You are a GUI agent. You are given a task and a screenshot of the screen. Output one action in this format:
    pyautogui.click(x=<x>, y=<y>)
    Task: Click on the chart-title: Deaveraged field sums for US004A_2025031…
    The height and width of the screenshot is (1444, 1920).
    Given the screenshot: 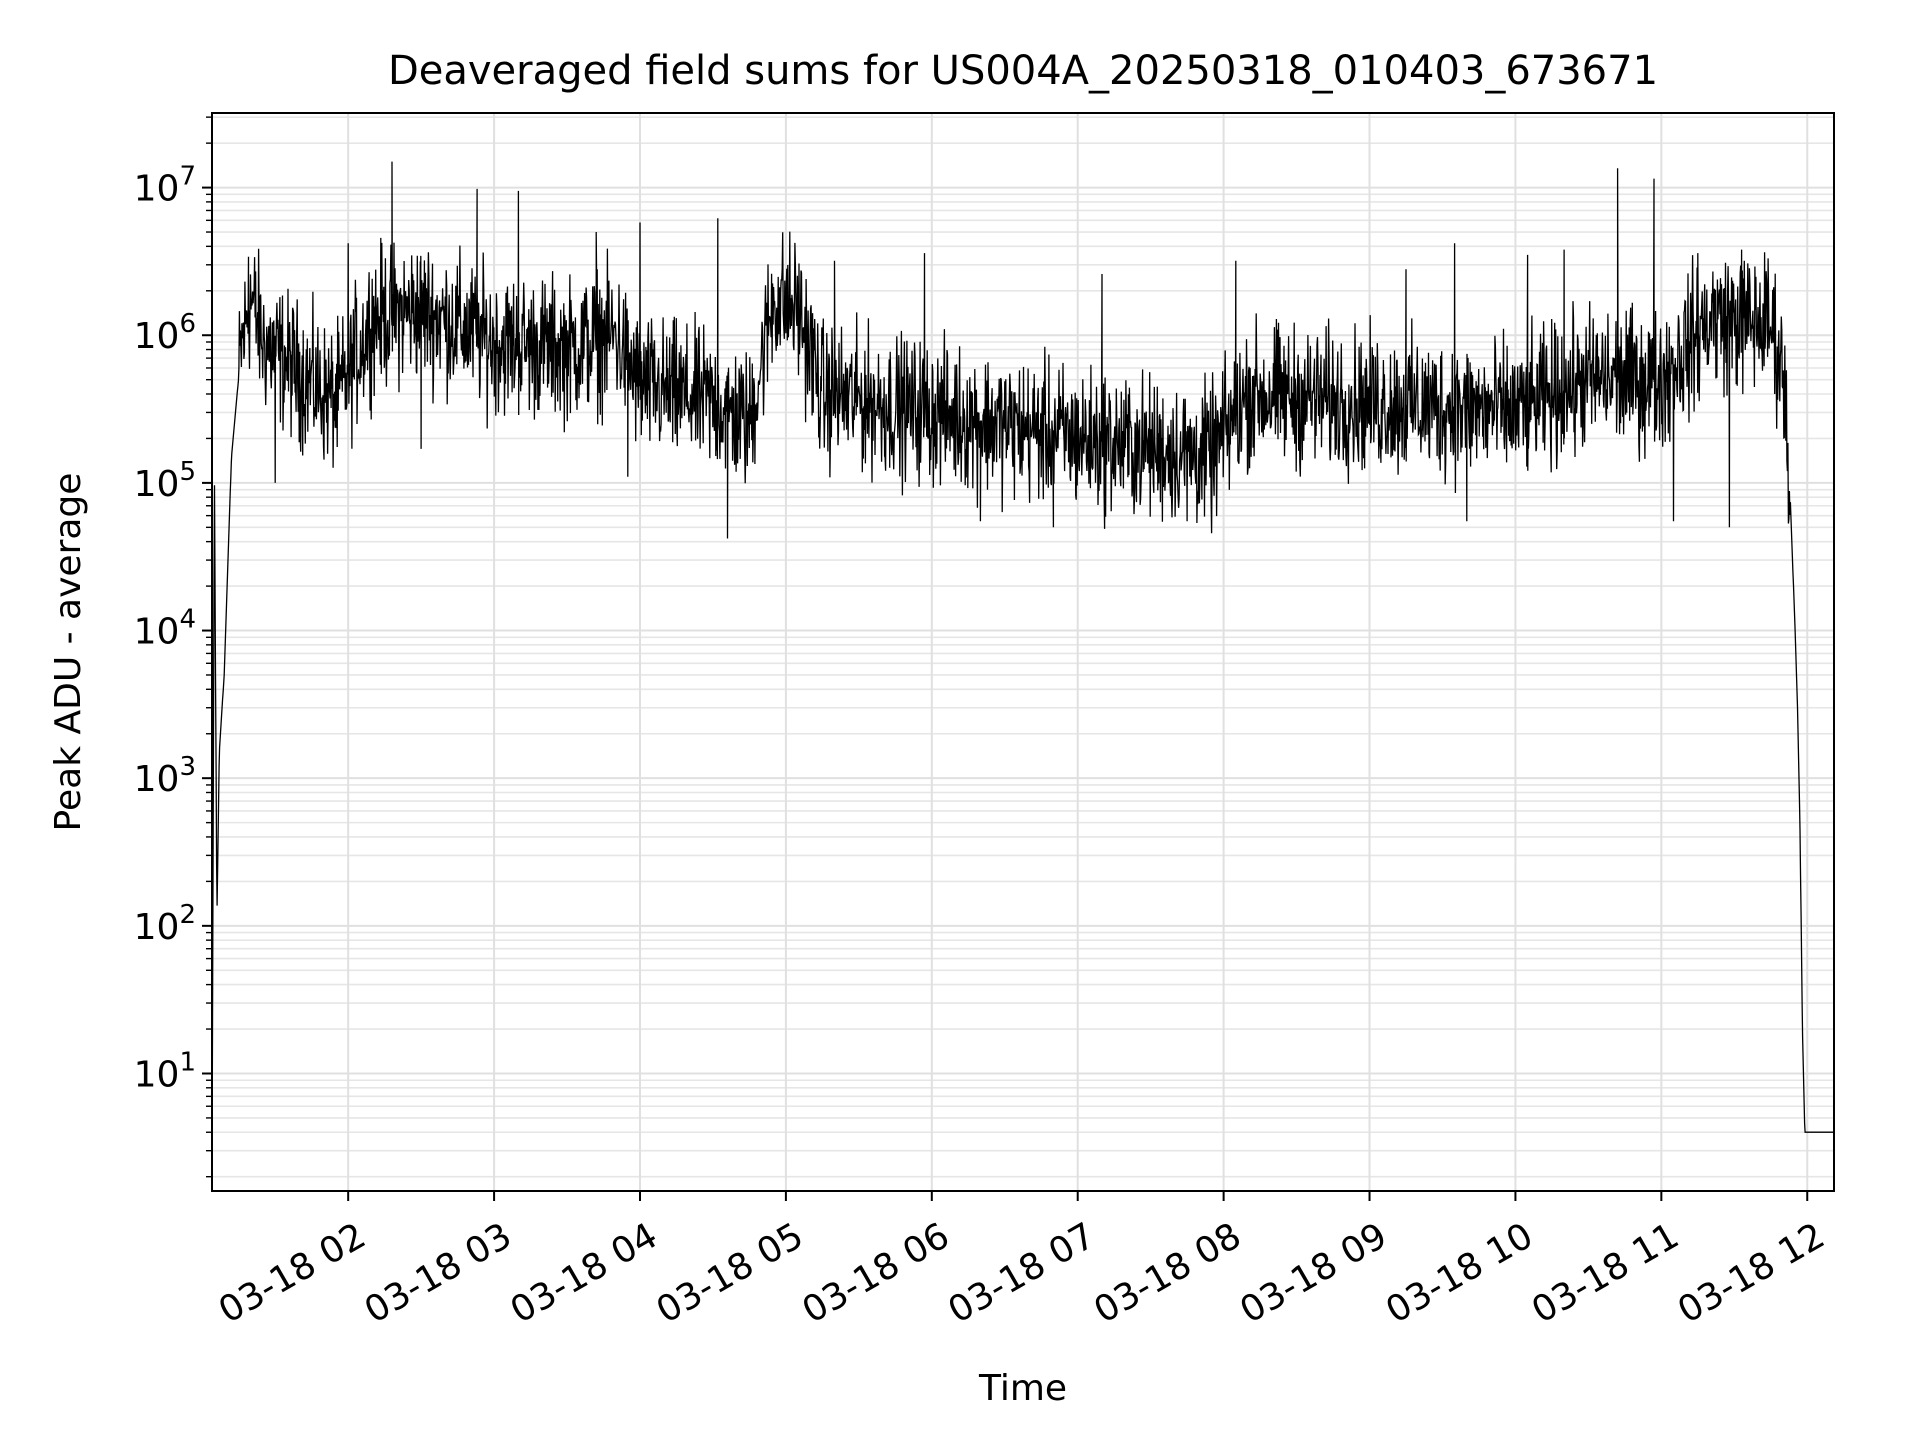 What is the action you would take?
    pyautogui.click(x=1023, y=71)
    